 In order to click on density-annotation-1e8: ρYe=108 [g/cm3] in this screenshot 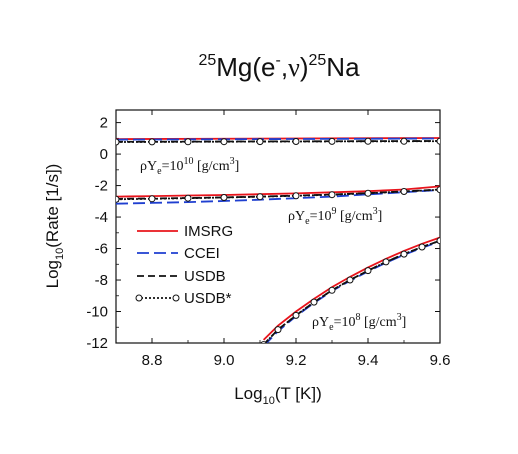, I will do `click(359, 322)`.